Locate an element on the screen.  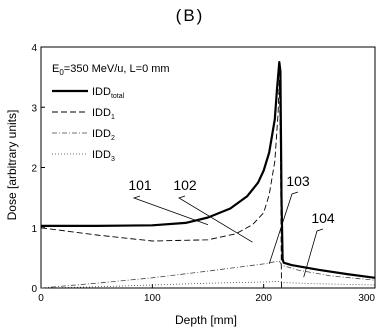
x-axis-title: Depth [mm] is located at coordinates (206, 320).